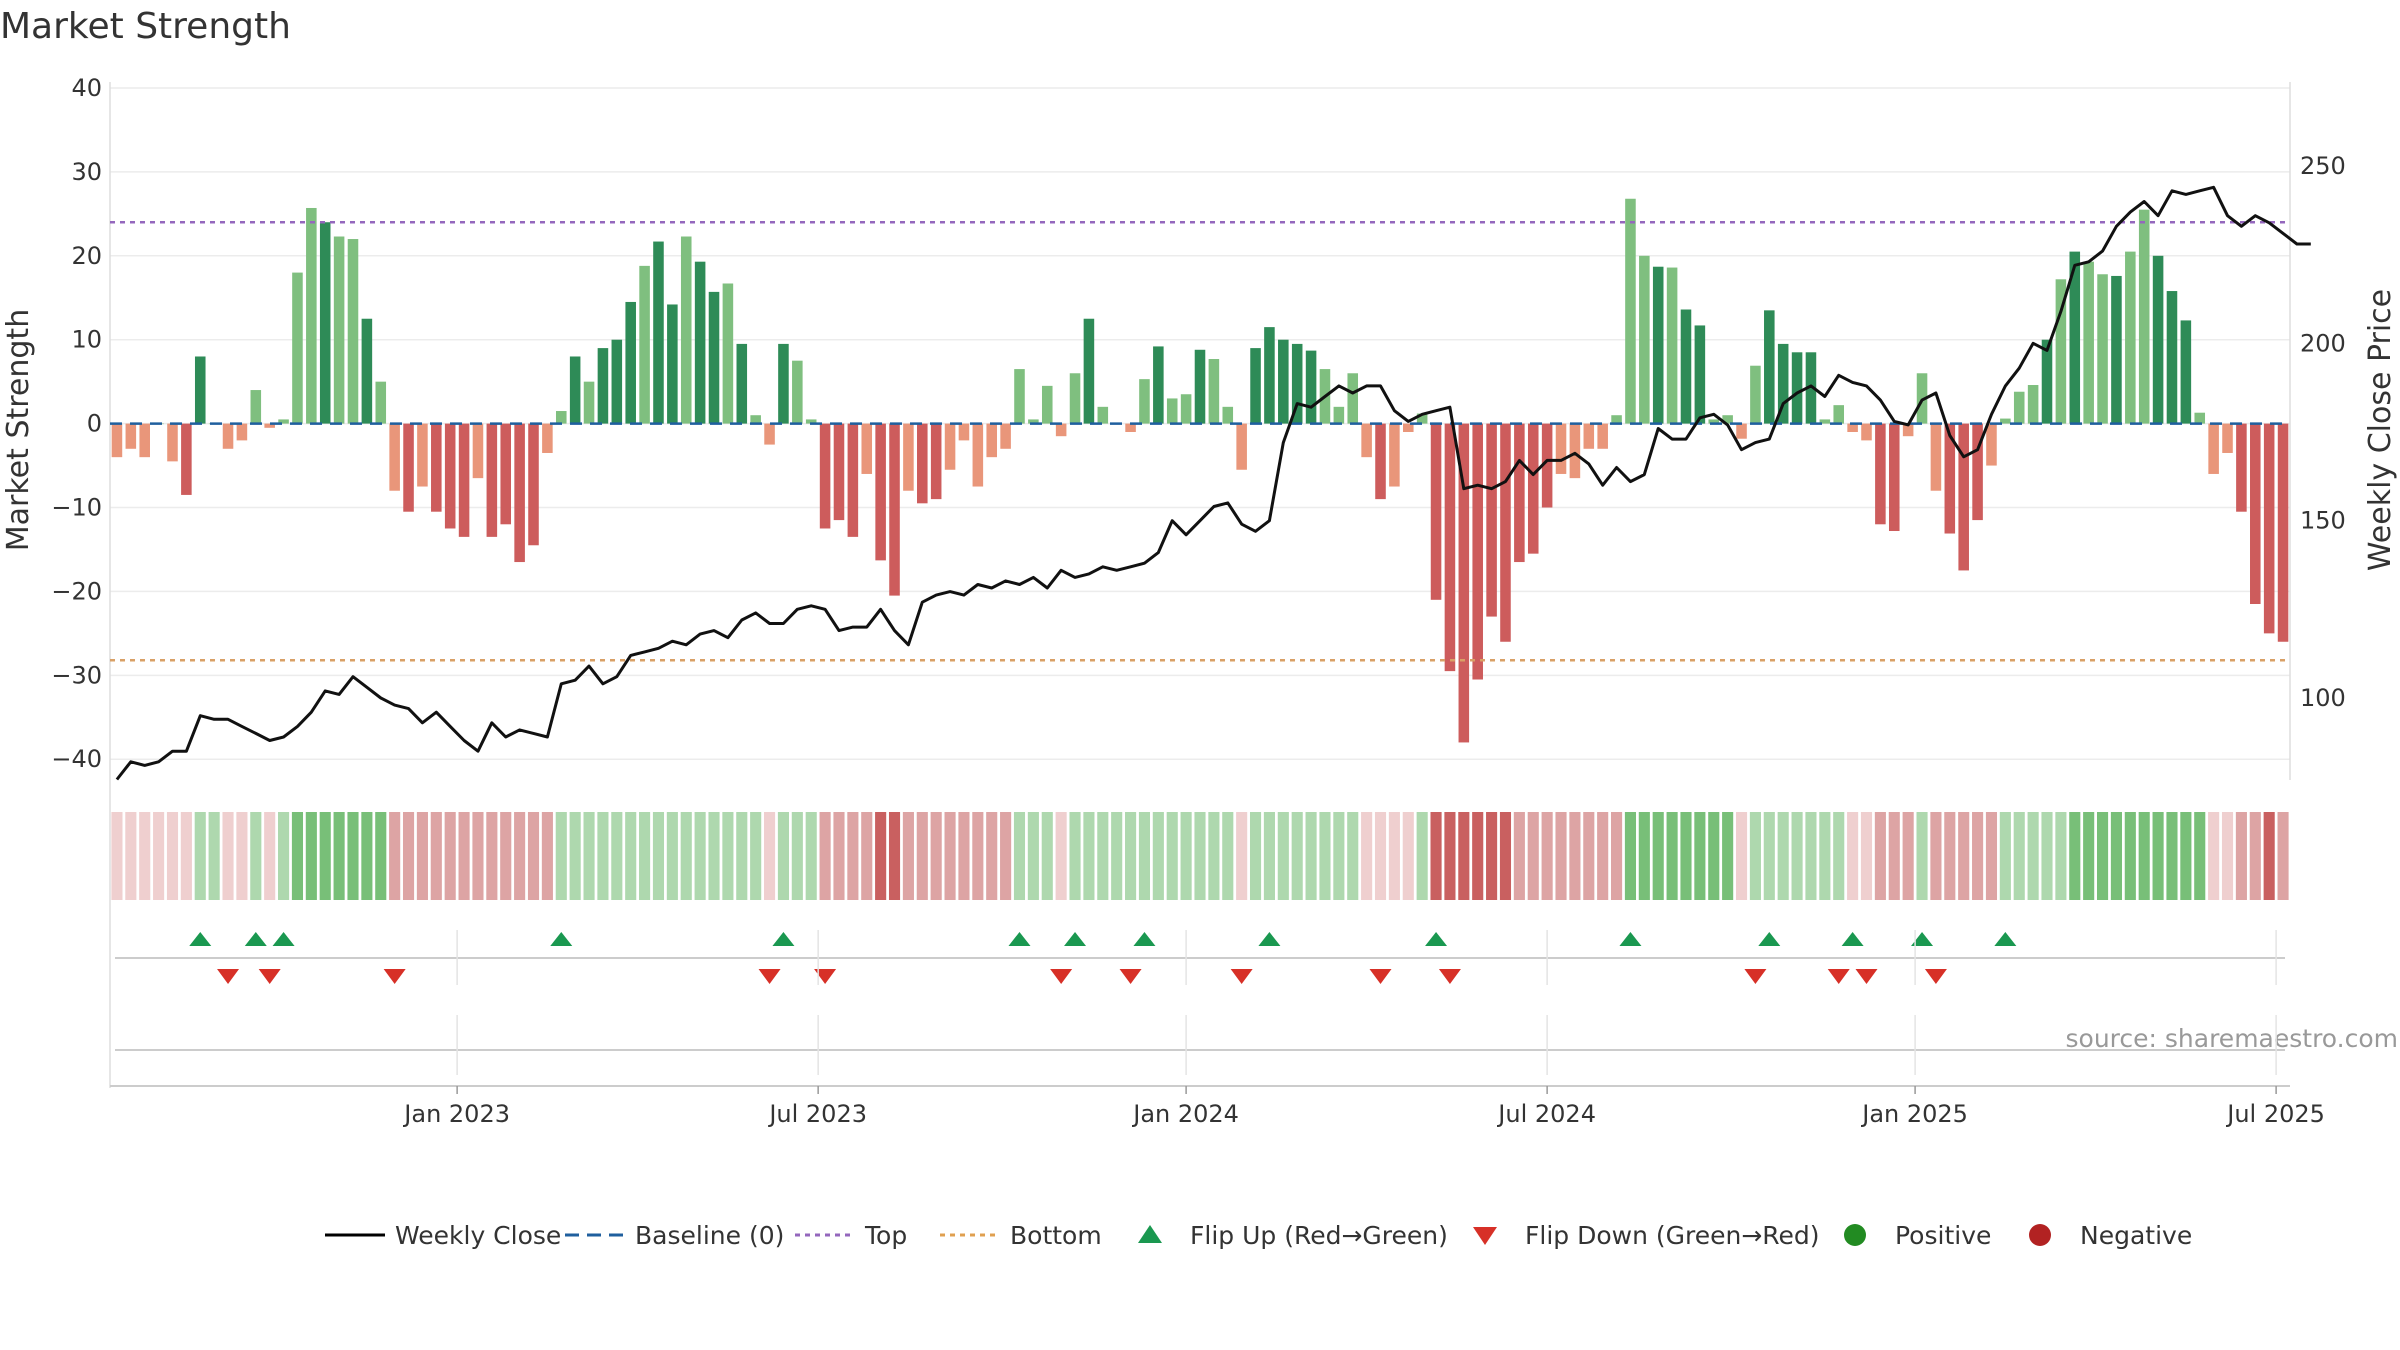 The width and height of the screenshot is (2400, 1350). What do you see at coordinates (1546, 1114) in the screenshot?
I see `x-tick-label: Jul 2024` at bounding box center [1546, 1114].